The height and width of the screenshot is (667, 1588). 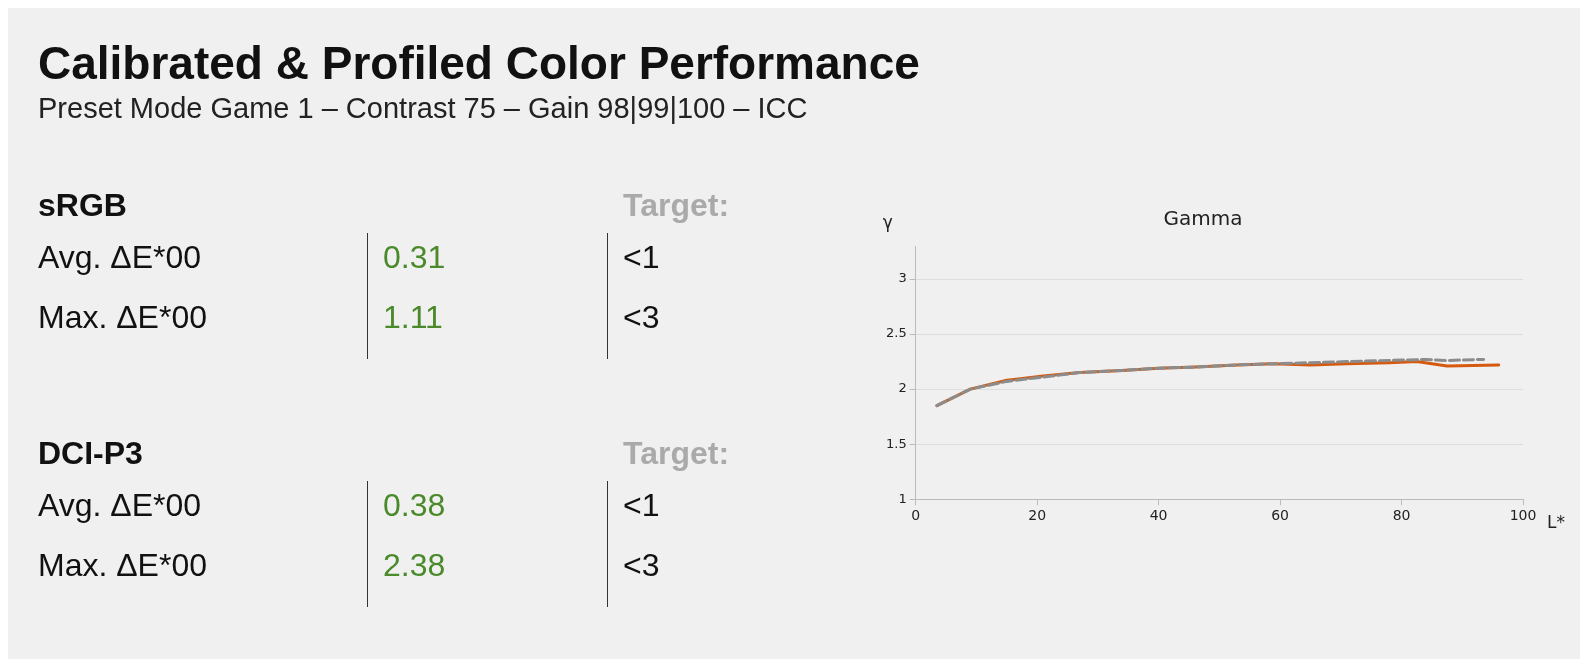 I want to click on text: sRGB, so click(x=82, y=205).